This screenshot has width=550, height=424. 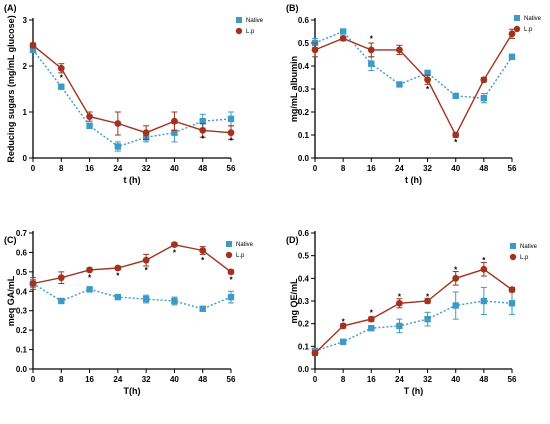 What do you see at coordinates (294, 301) in the screenshot?
I see `y-axis-label: mg QE/mL` at bounding box center [294, 301].